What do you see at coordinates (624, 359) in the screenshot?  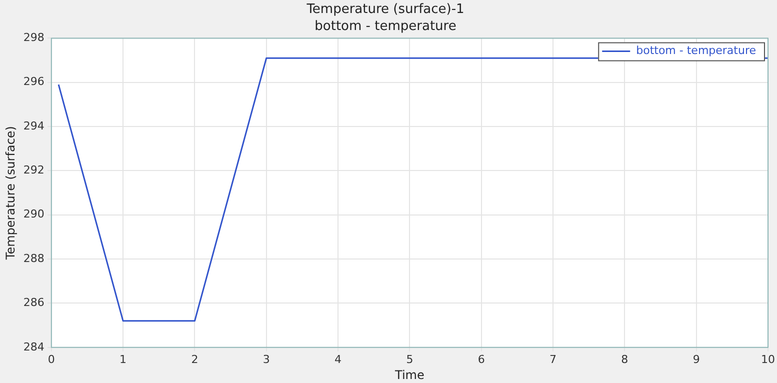 I see `x-tick-label: 8` at bounding box center [624, 359].